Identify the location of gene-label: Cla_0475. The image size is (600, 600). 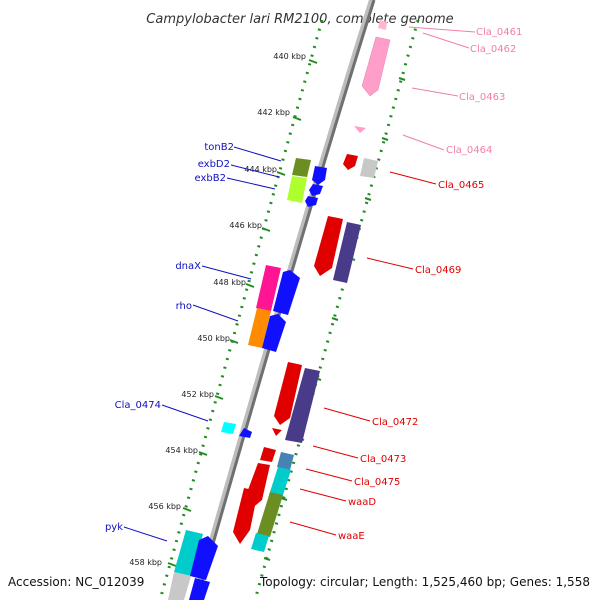
(377, 482).